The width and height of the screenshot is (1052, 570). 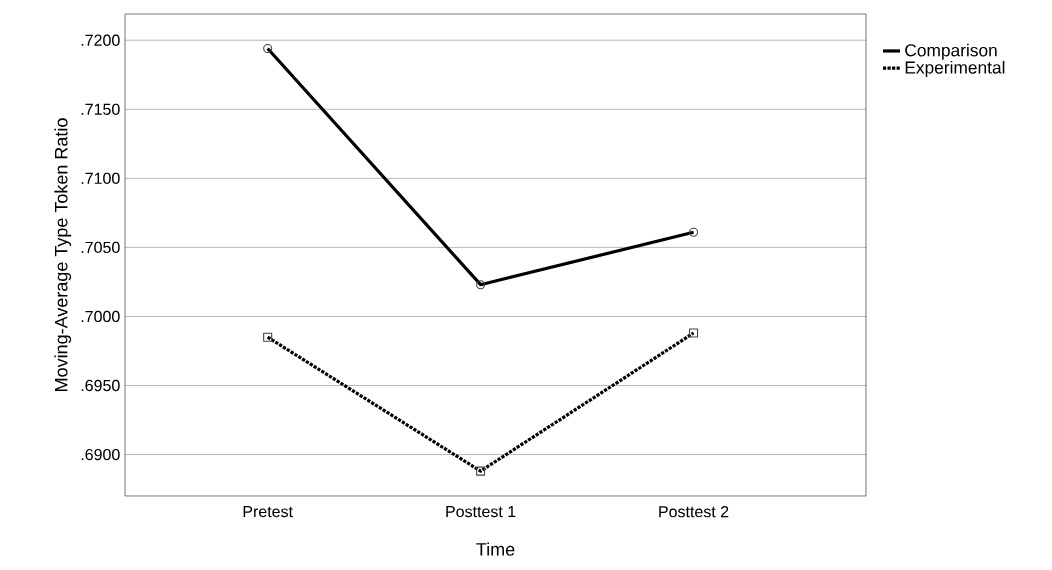 What do you see at coordinates (268, 512) in the screenshot?
I see `x-tick-label: Pretest` at bounding box center [268, 512].